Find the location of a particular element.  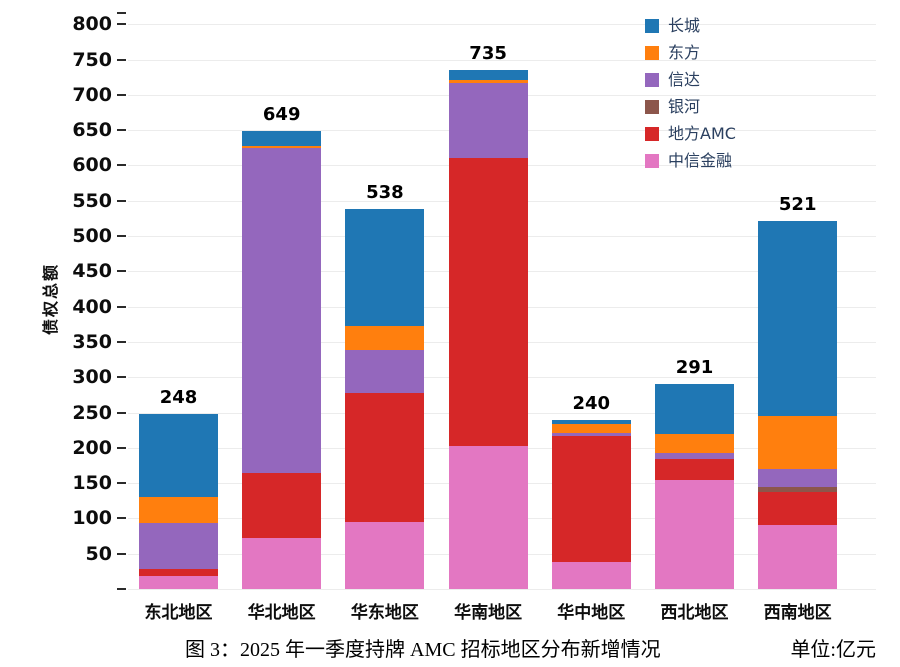

legend-label: 中信金融 is located at coordinates (700, 160).